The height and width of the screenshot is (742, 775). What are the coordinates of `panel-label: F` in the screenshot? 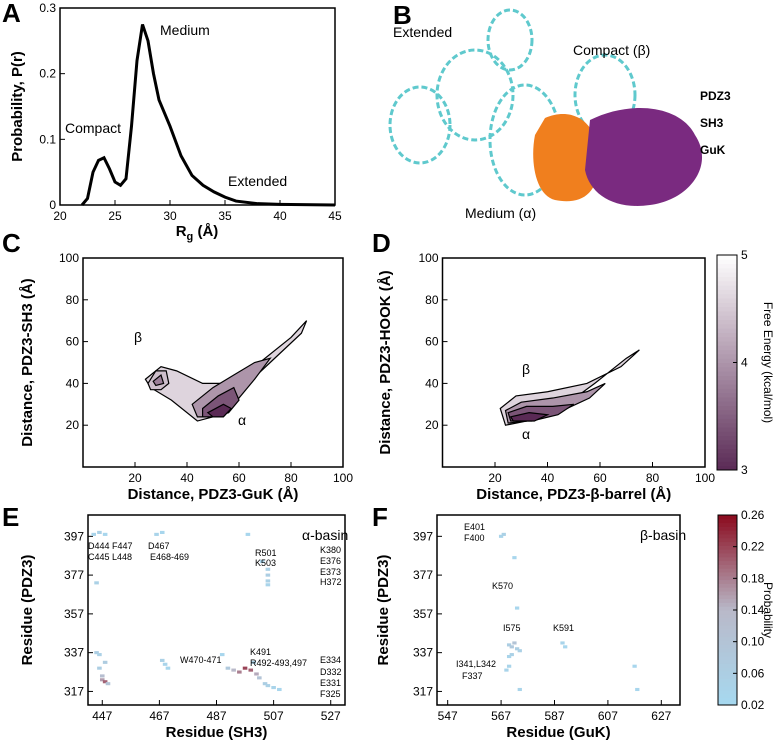 It's located at (380, 517).